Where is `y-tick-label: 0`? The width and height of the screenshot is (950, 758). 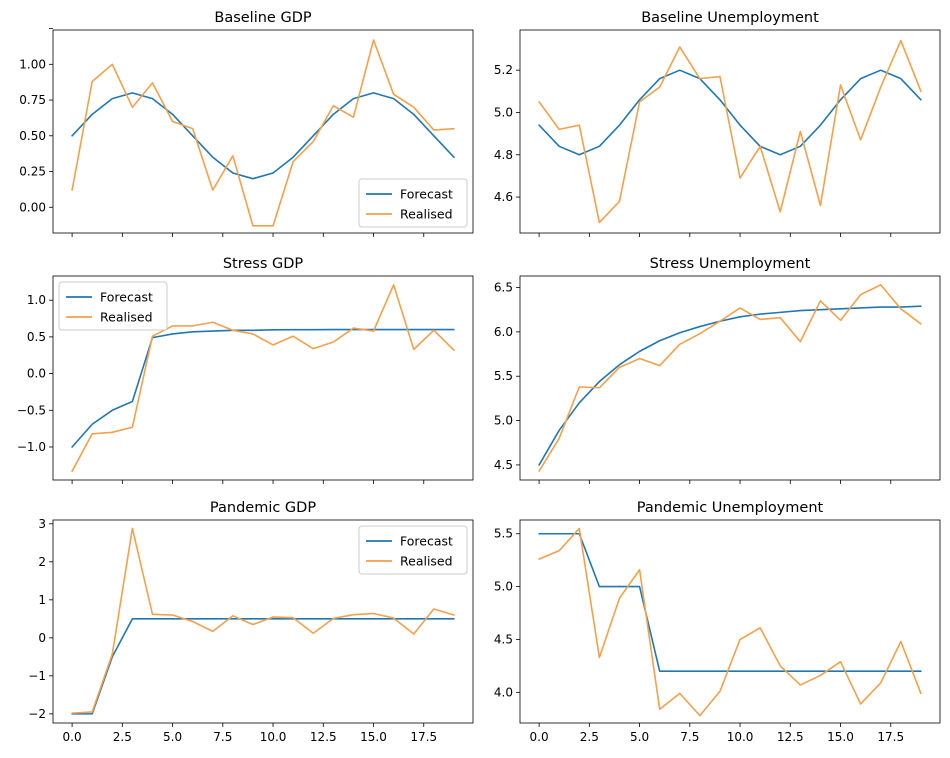
y-tick-label: 0 is located at coordinates (42, 638).